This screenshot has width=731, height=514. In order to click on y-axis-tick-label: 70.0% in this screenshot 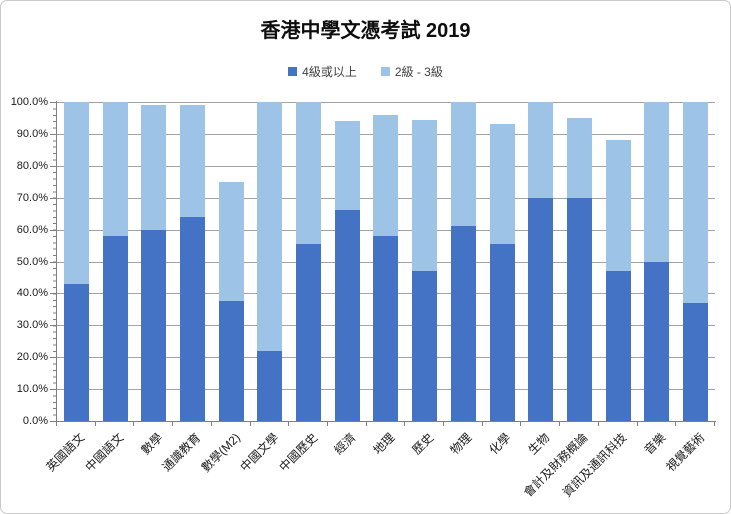, I will do `click(32, 197)`.